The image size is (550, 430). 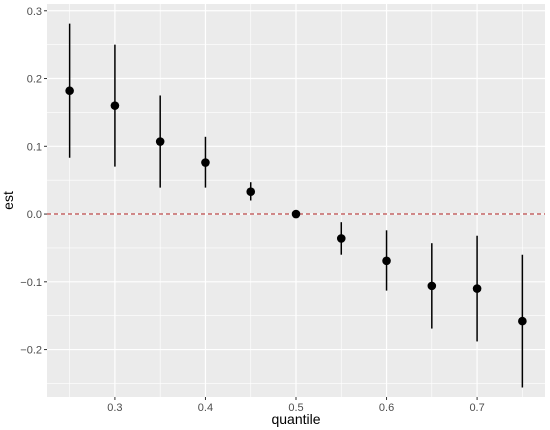 What do you see at coordinates (8, 200) in the screenshot?
I see `y-axis-title: est` at bounding box center [8, 200].